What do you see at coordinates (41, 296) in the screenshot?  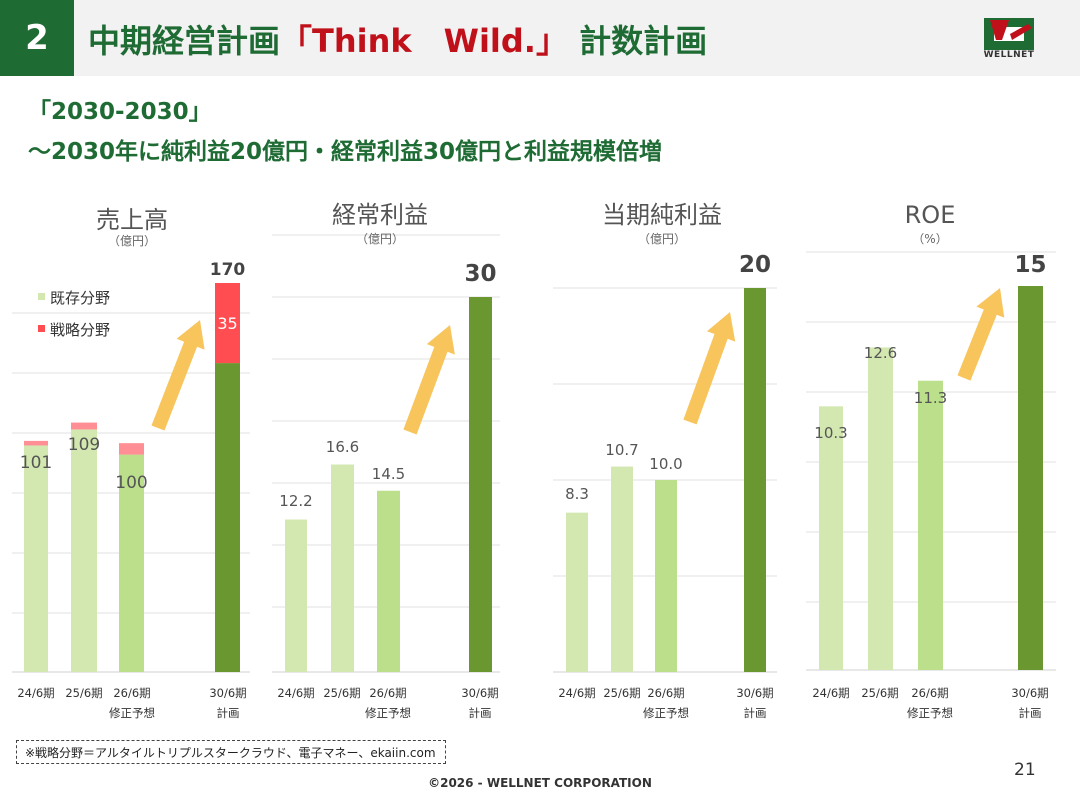 I see `legend-existing-swatch` at bounding box center [41, 296].